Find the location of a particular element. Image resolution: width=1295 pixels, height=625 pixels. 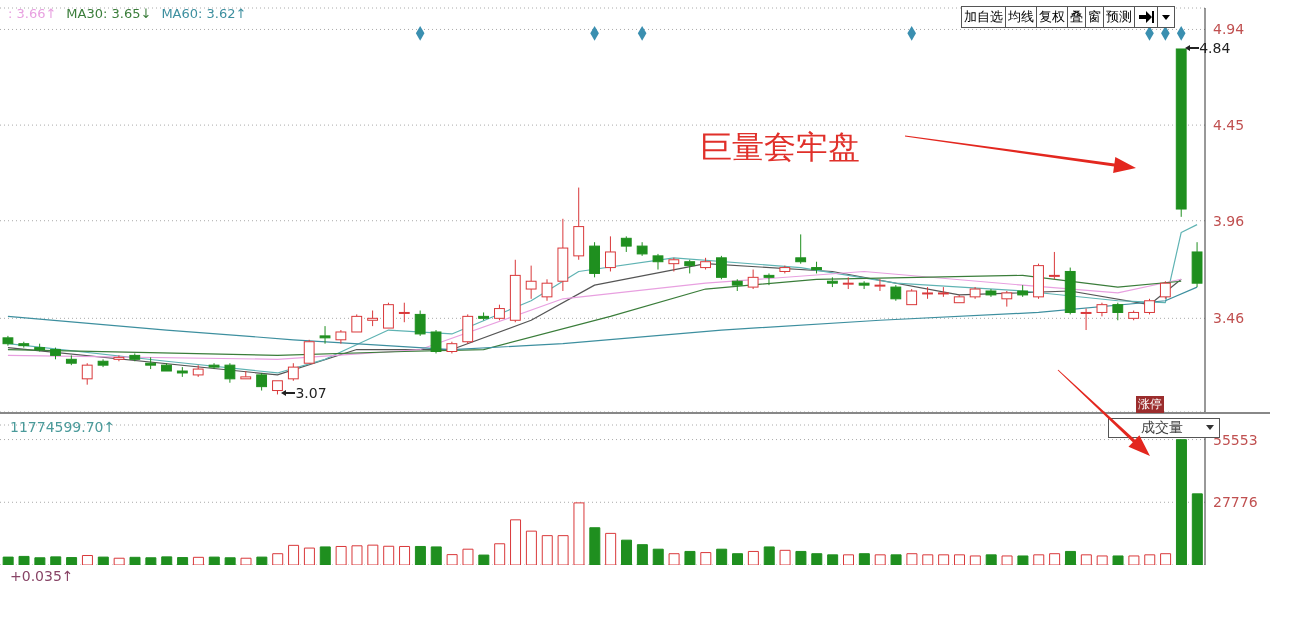

annotation: 4.84 is located at coordinates (1215, 47).